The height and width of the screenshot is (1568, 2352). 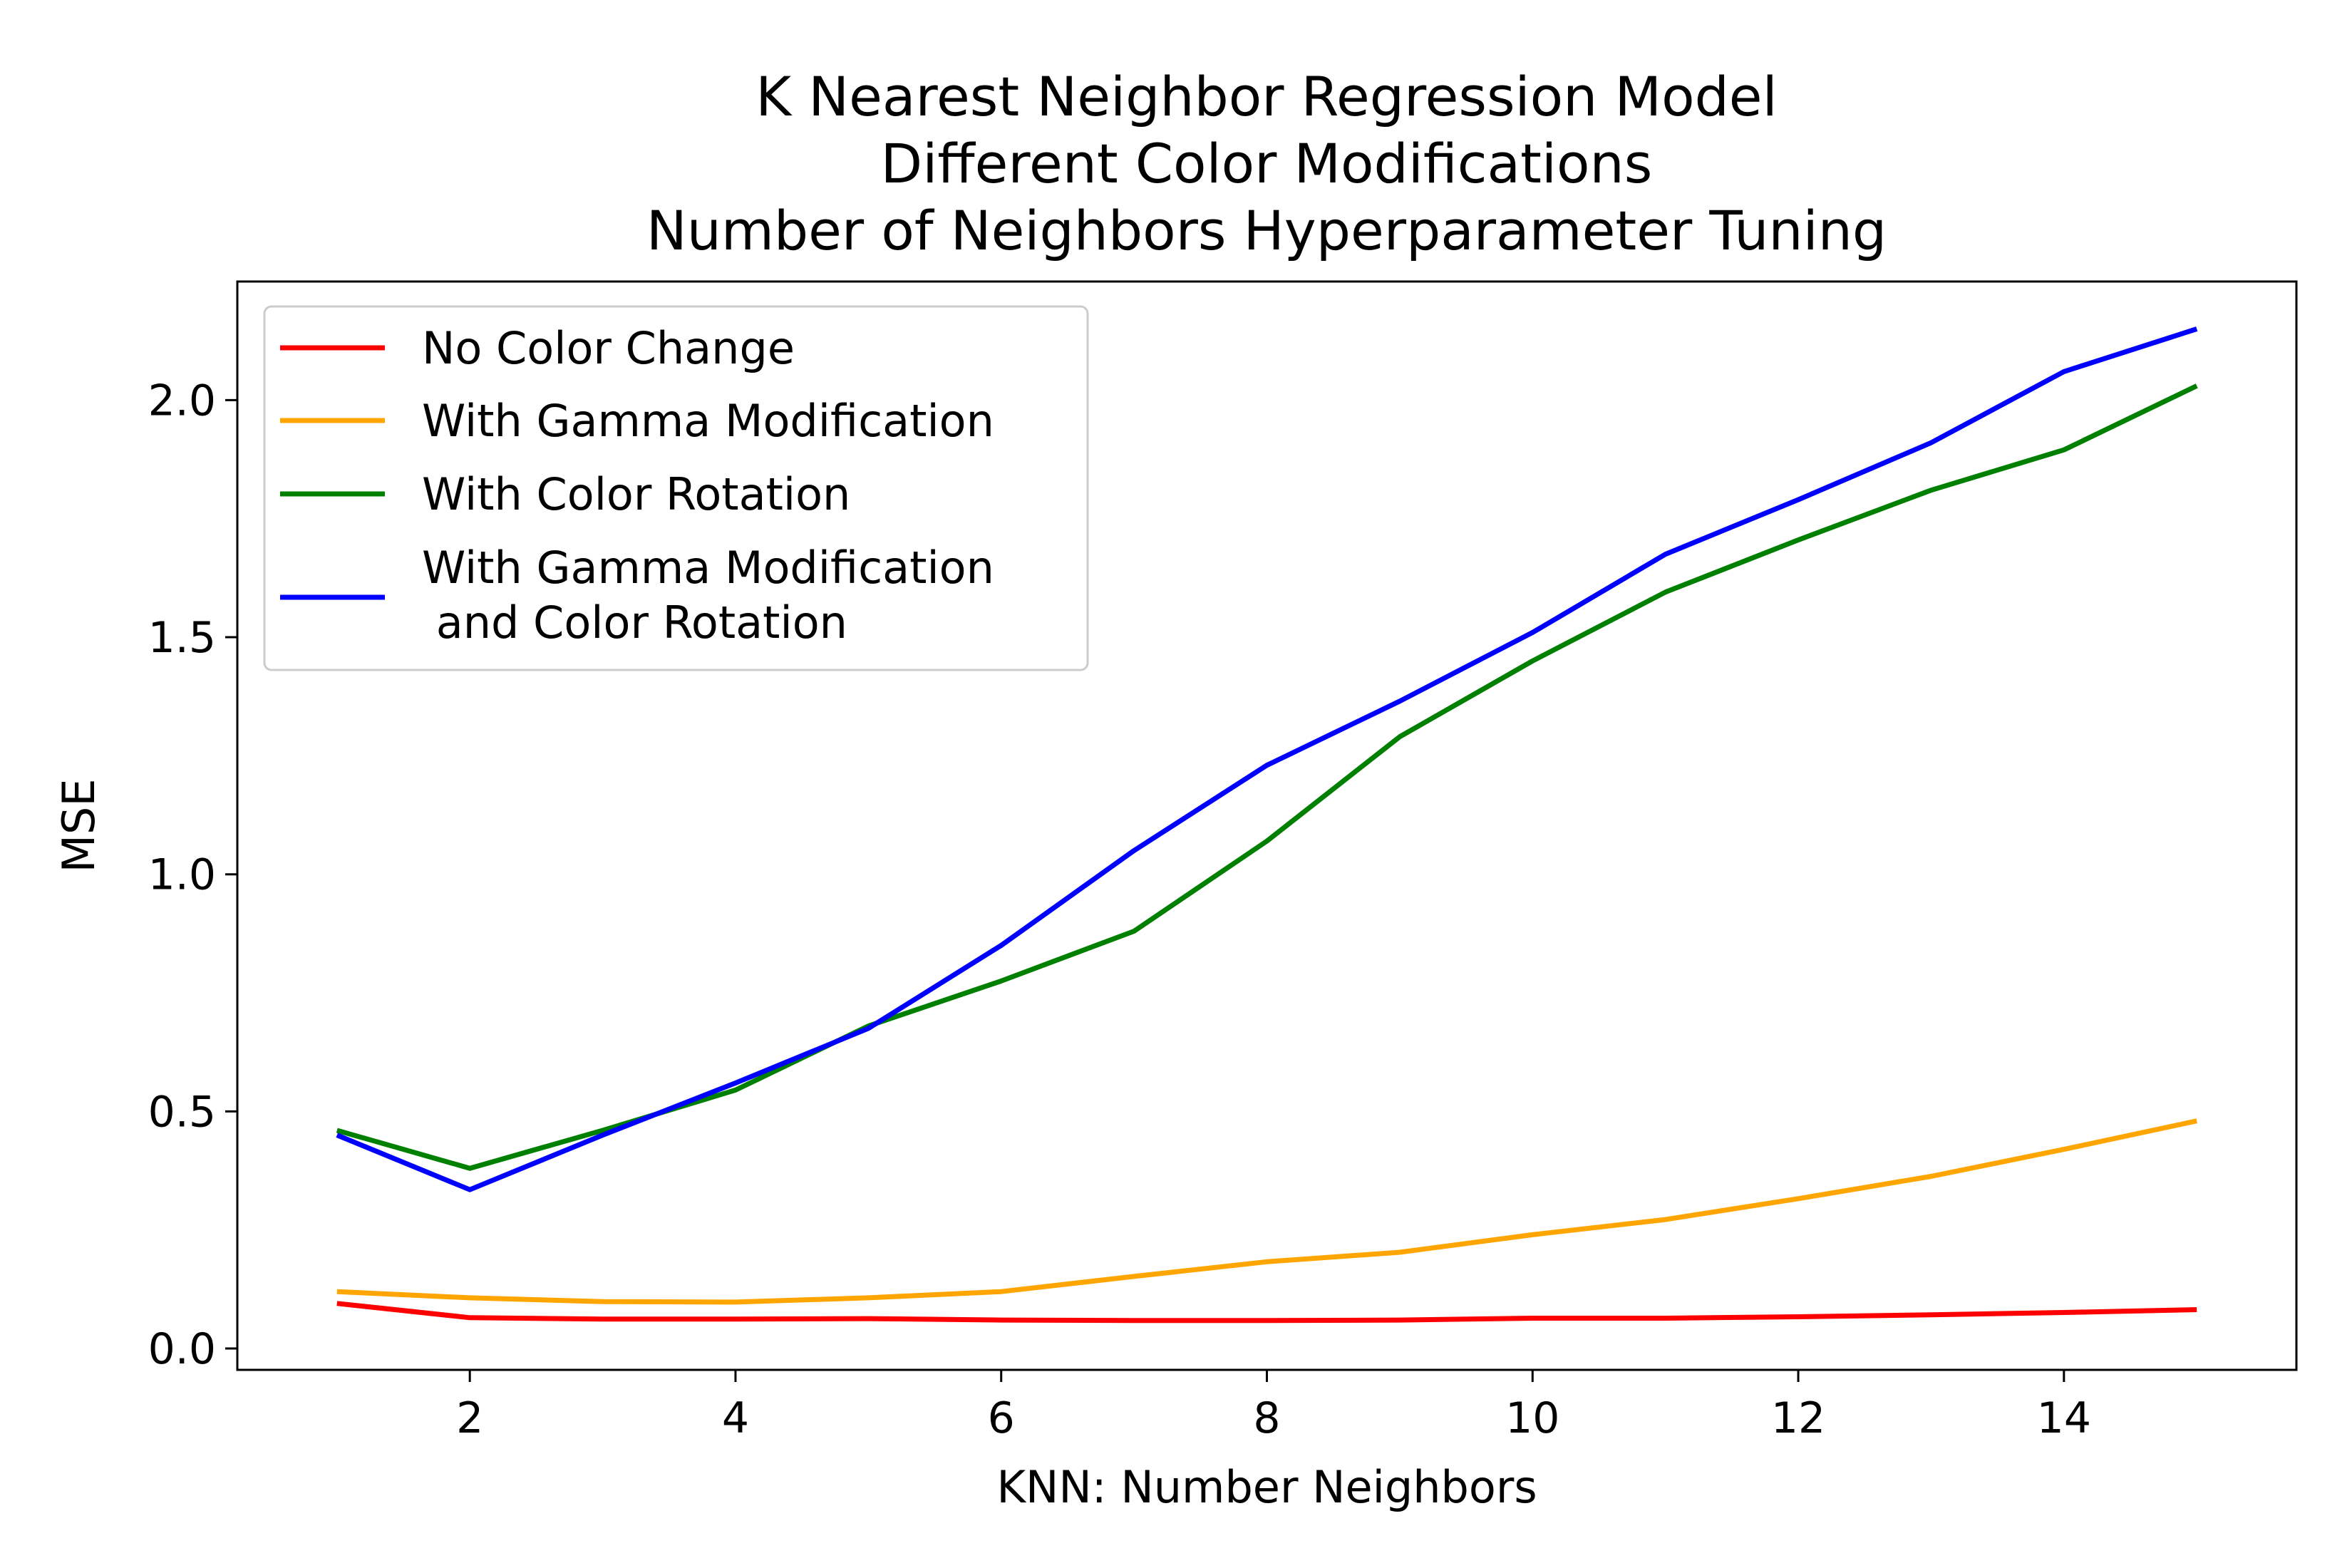 What do you see at coordinates (608, 348) in the screenshot?
I see `legend-label-1: No Color Change` at bounding box center [608, 348].